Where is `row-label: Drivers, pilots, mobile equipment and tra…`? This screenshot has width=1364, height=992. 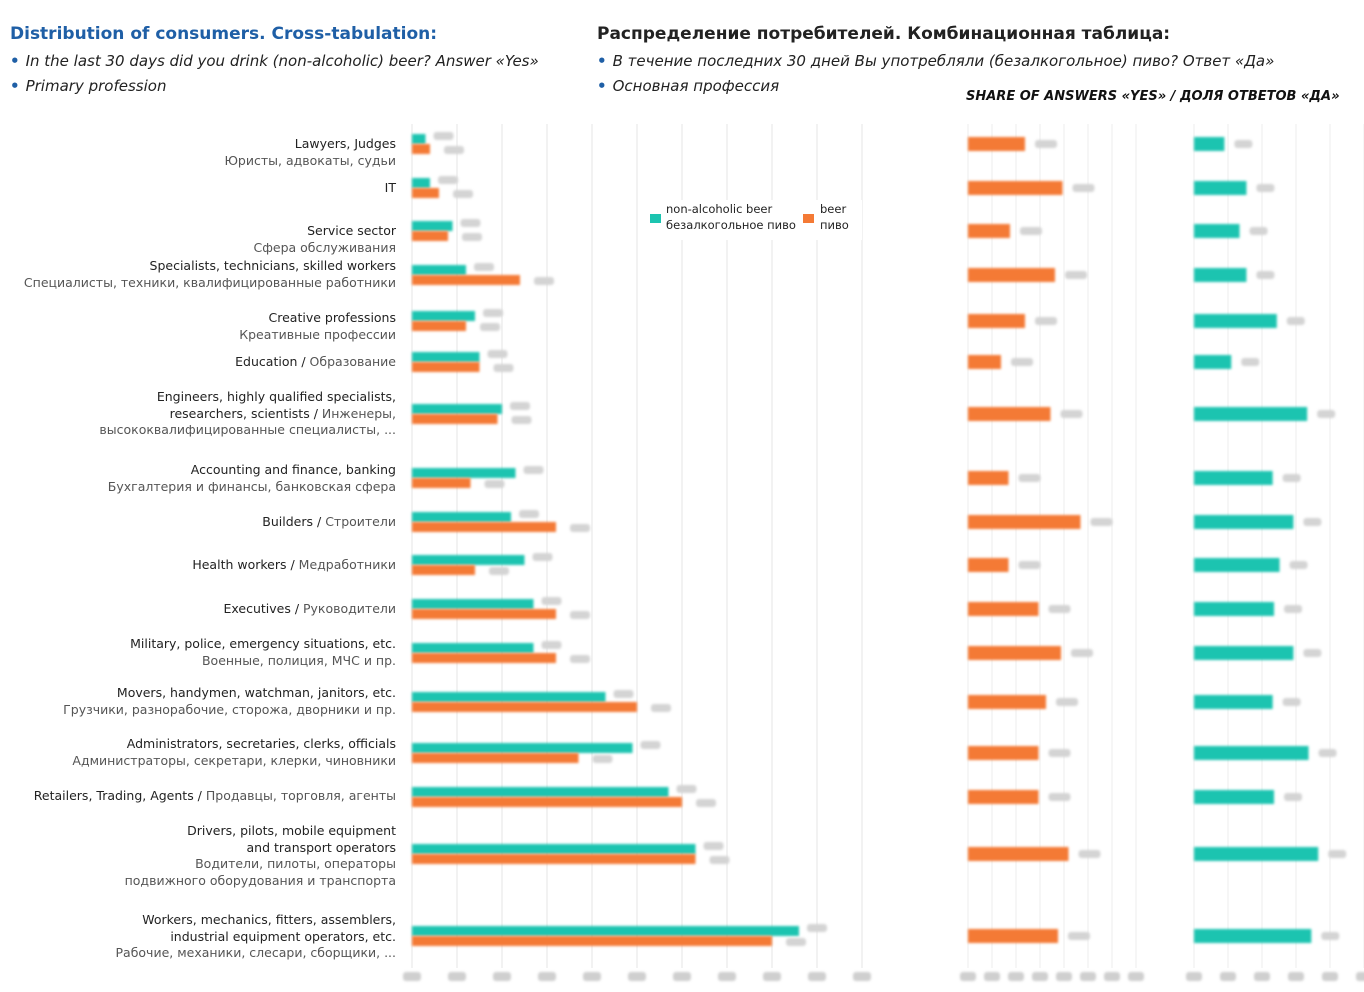 row-label: Drivers, pilots, mobile equipment and tra… is located at coordinates (260, 855).